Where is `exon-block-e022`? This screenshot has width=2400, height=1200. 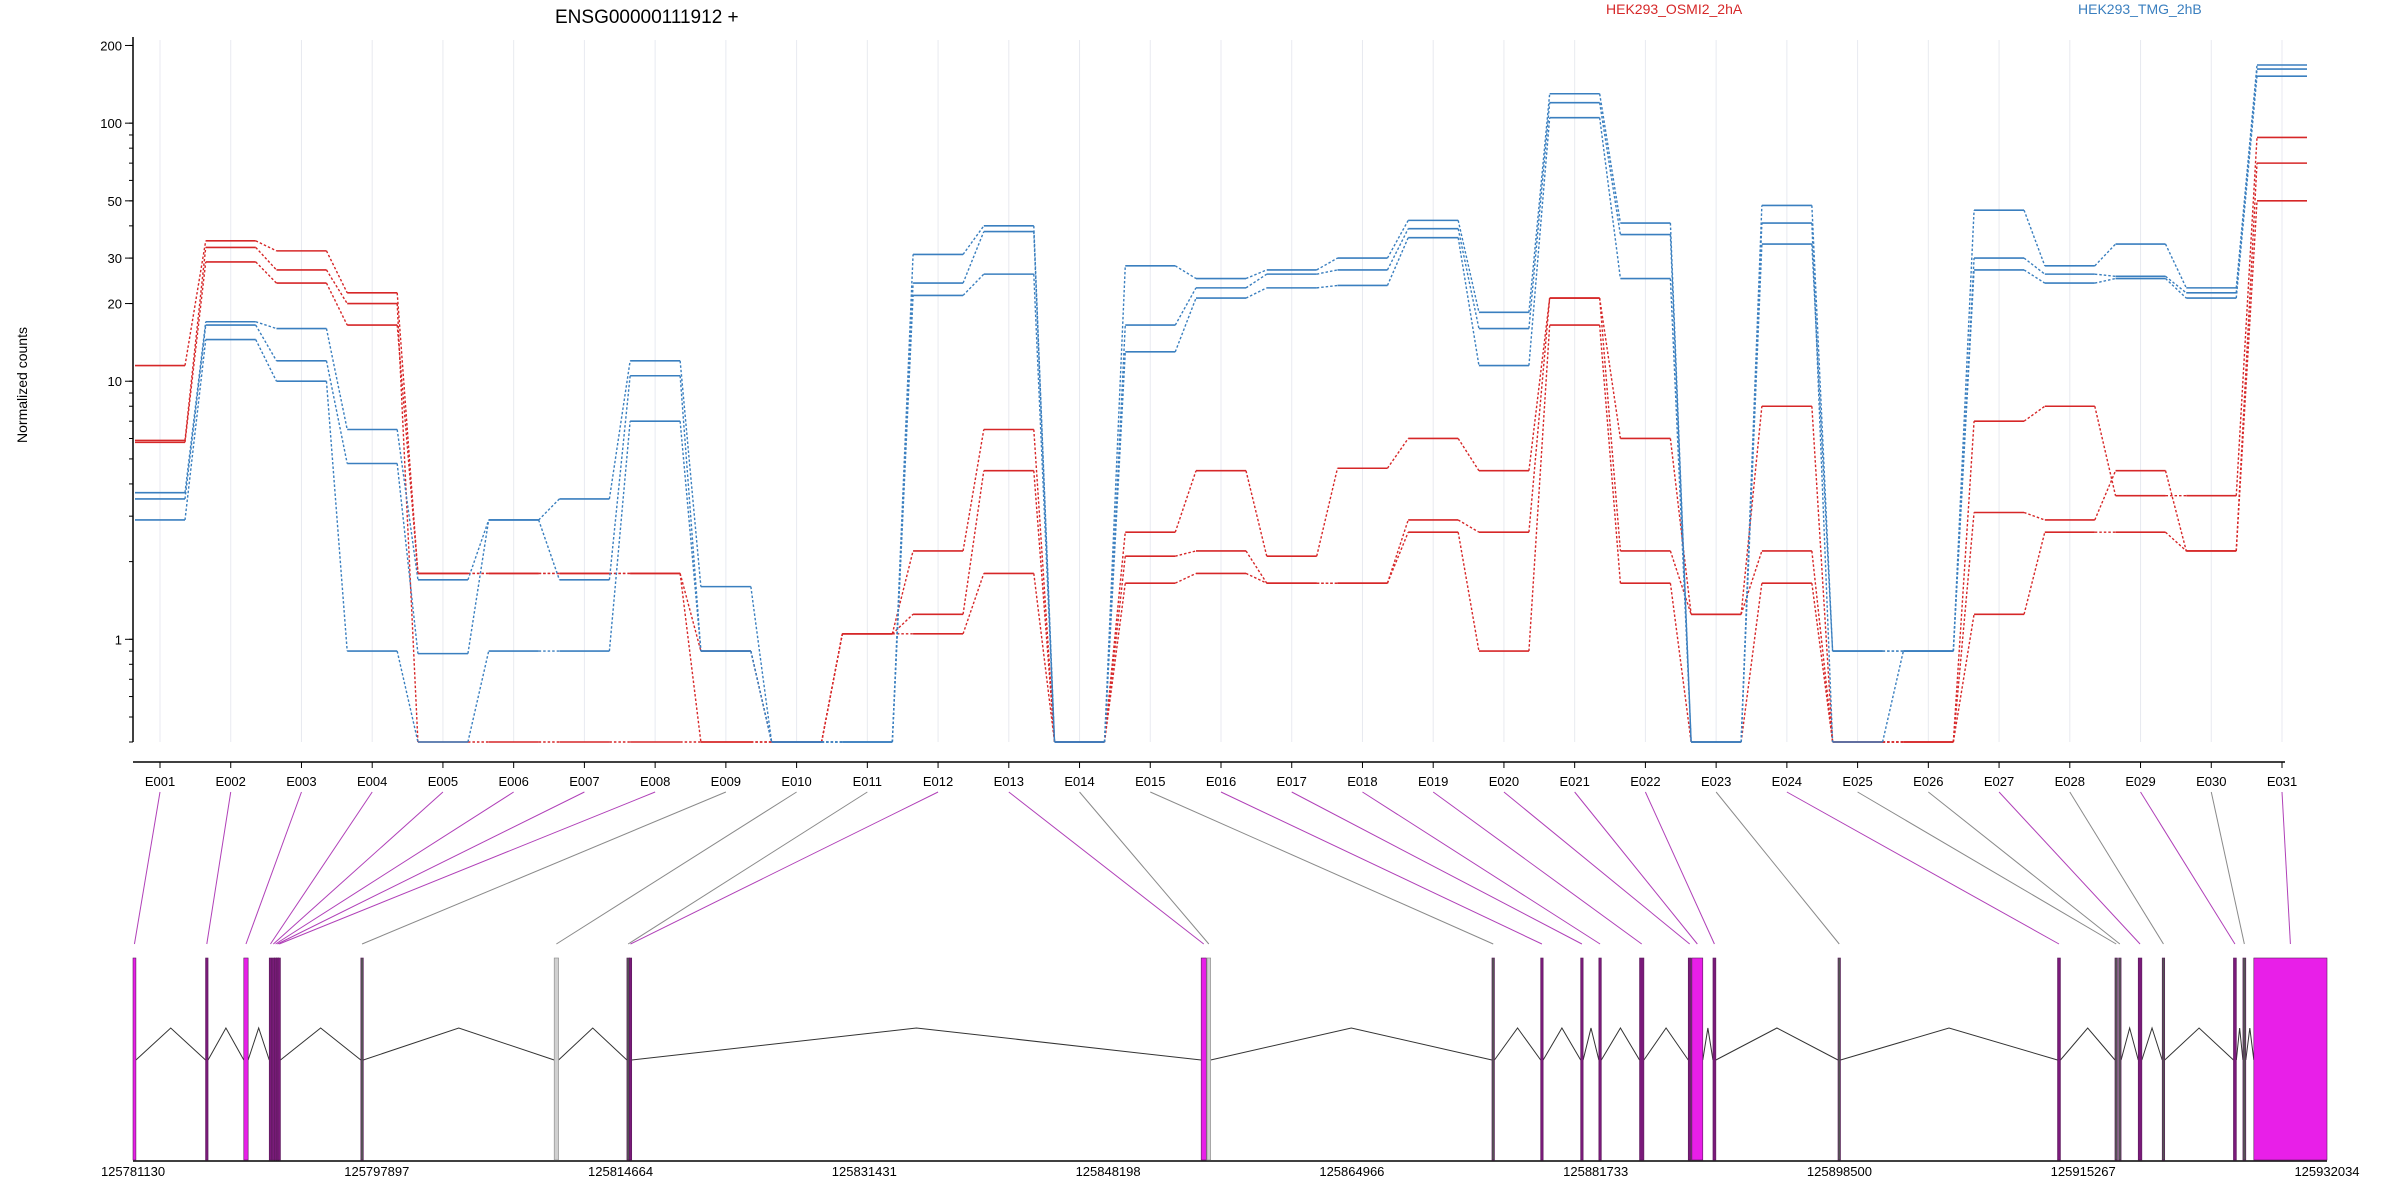 exon-block-e022 is located at coordinates (1714, 1059).